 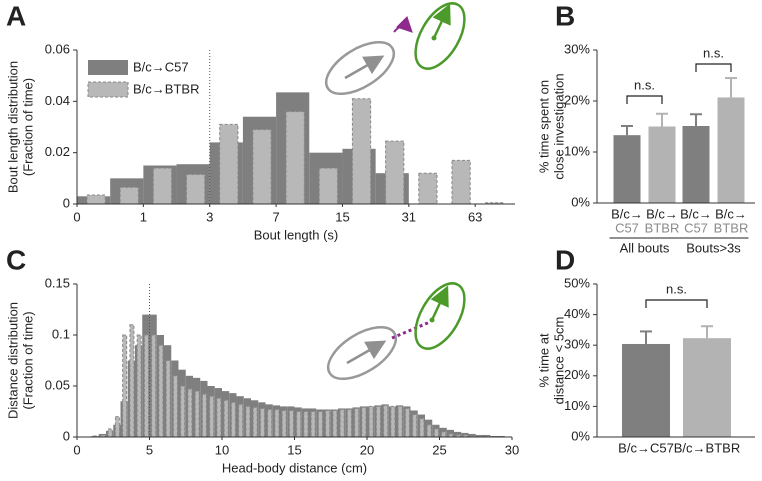 What do you see at coordinates (367, 449) in the screenshot?
I see `x-tick-label: 20` at bounding box center [367, 449].